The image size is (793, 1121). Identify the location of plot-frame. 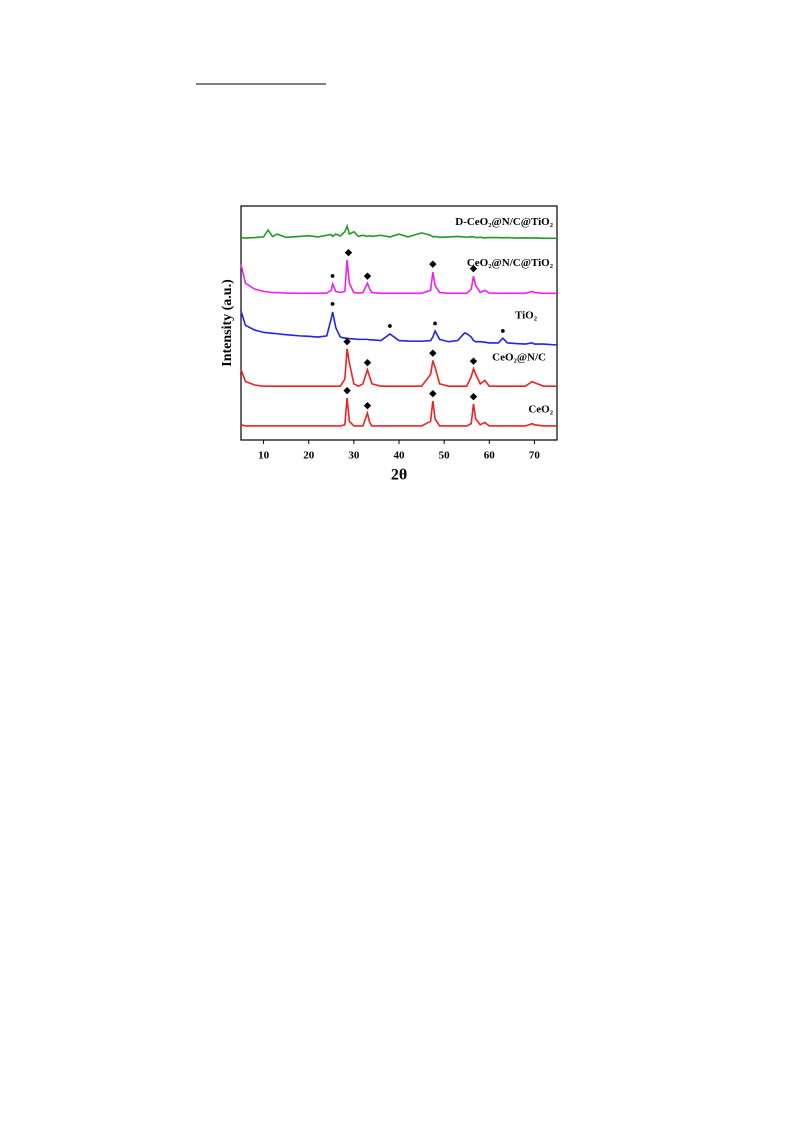
(399, 323).